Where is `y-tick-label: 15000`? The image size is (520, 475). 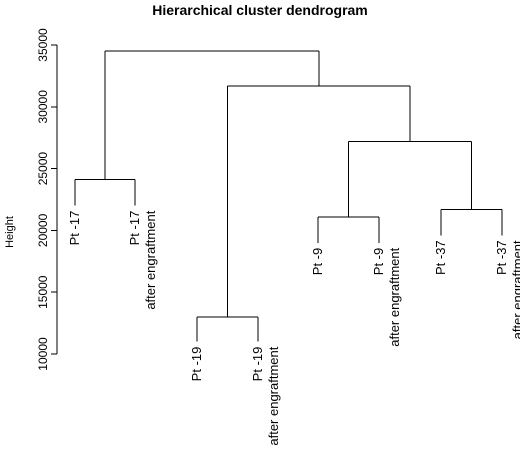 y-tick-label: 15000 is located at coordinates (43, 292).